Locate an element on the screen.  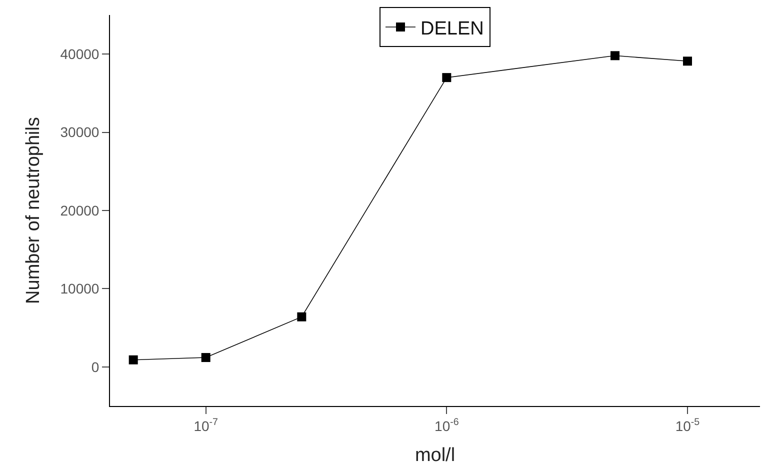
y-tick-label: 20000 is located at coordinates (80, 210).